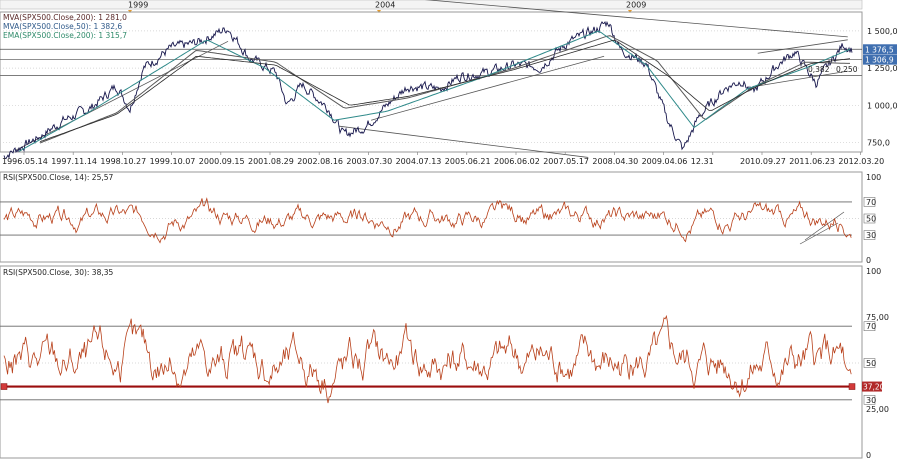 This screenshot has width=900, height=464. I want to click on top-year-1999: 1999, so click(138, 5).